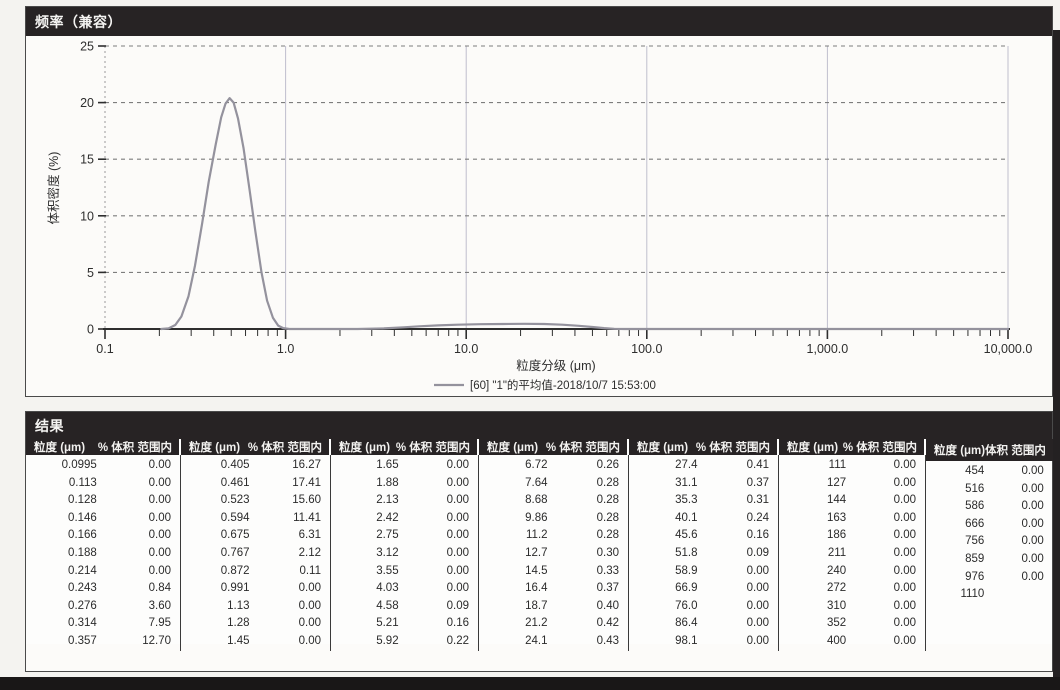 The image size is (1060, 690). Describe the element at coordinates (553, 536) in the screenshot. I see `table-row: 11.2 0.28` at that location.